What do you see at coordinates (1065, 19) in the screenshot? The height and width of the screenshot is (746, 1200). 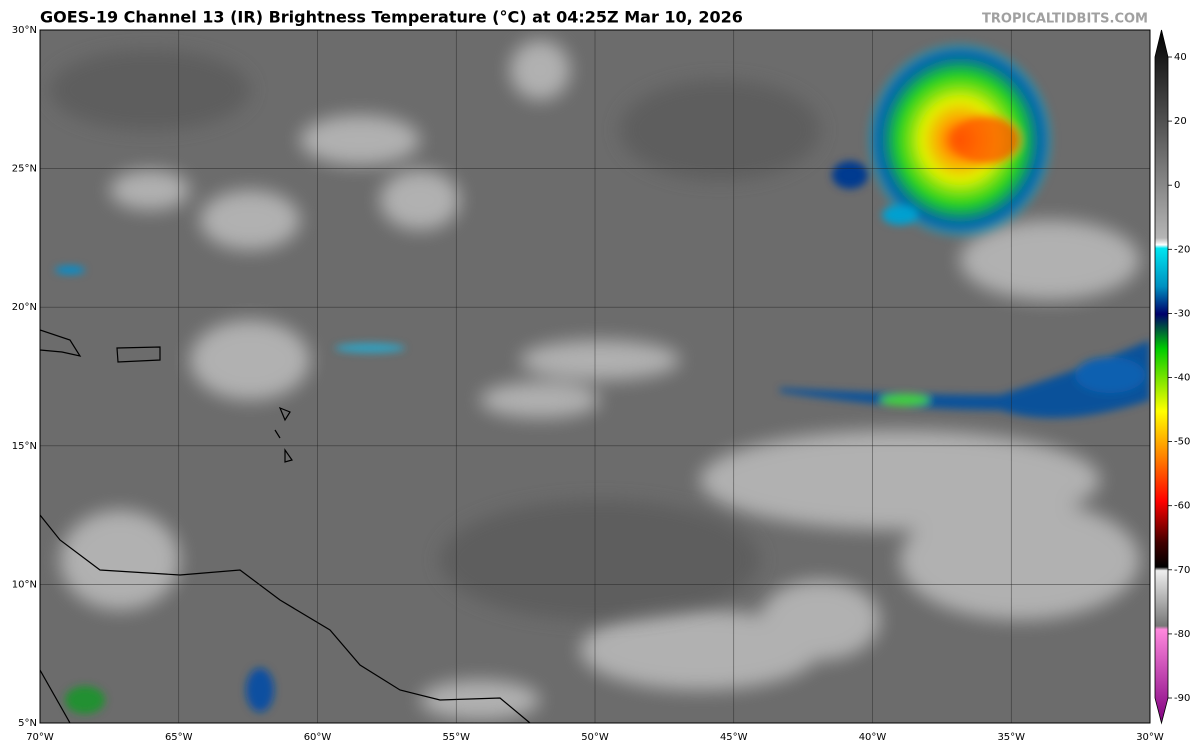 I see `watermark: TROPICALTIDBITS.COM` at bounding box center [1065, 19].